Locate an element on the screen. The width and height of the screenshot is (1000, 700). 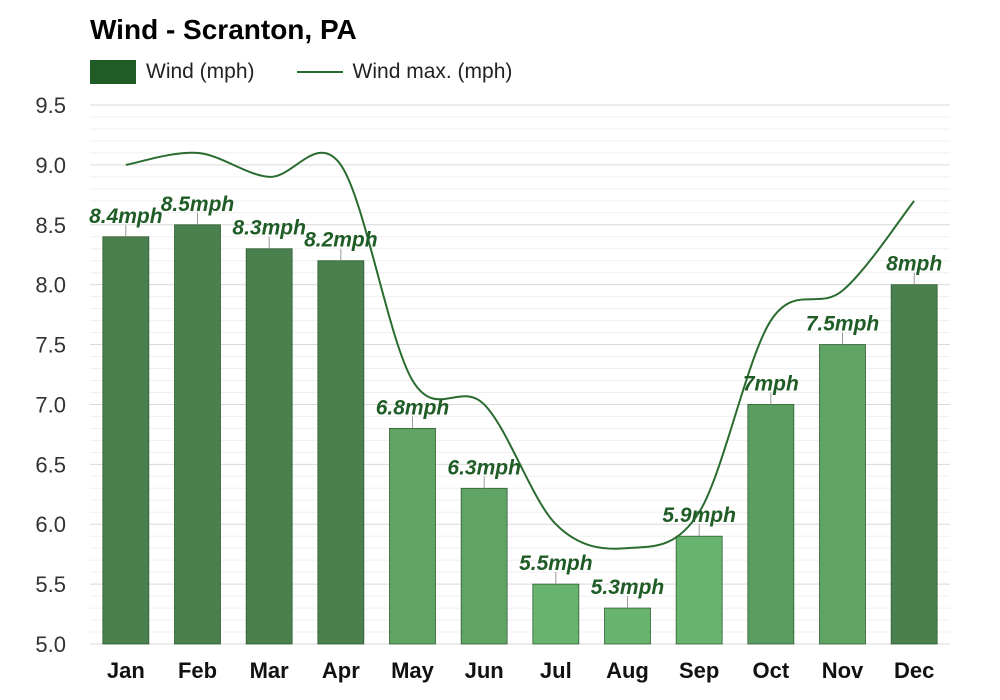
data-label: 5.5mph is located at coordinates (556, 563).